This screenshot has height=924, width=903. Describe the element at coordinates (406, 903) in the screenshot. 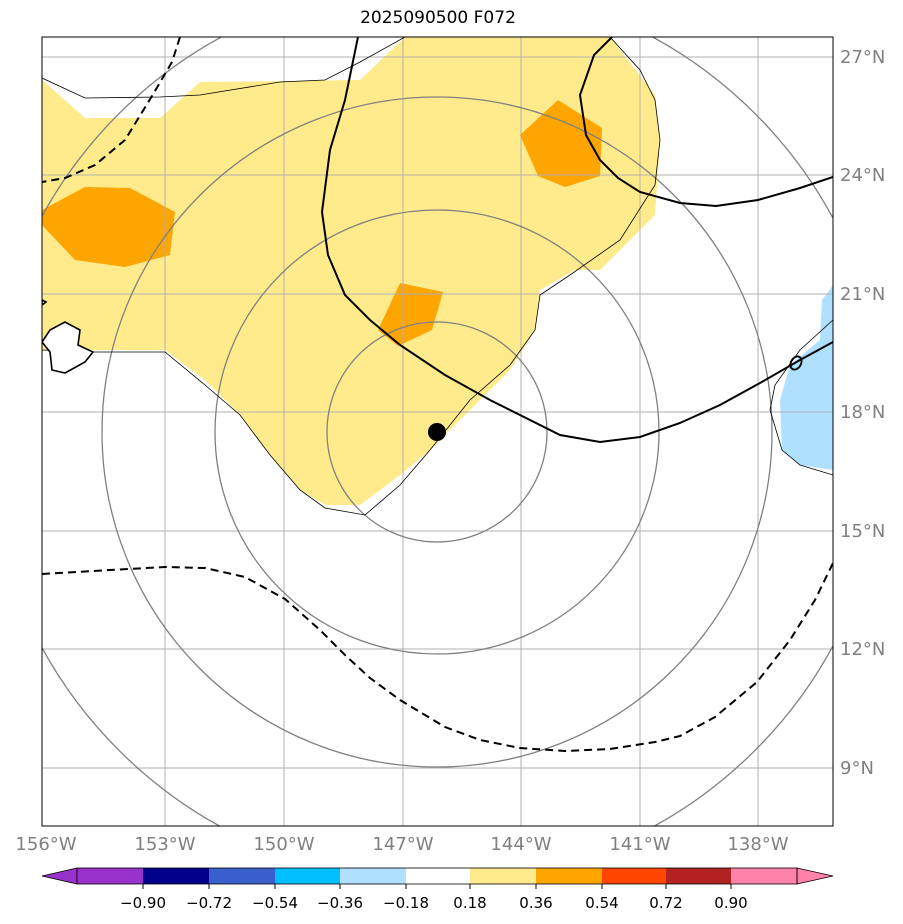

I see `colorbar-tick-label: −0.18` at that location.